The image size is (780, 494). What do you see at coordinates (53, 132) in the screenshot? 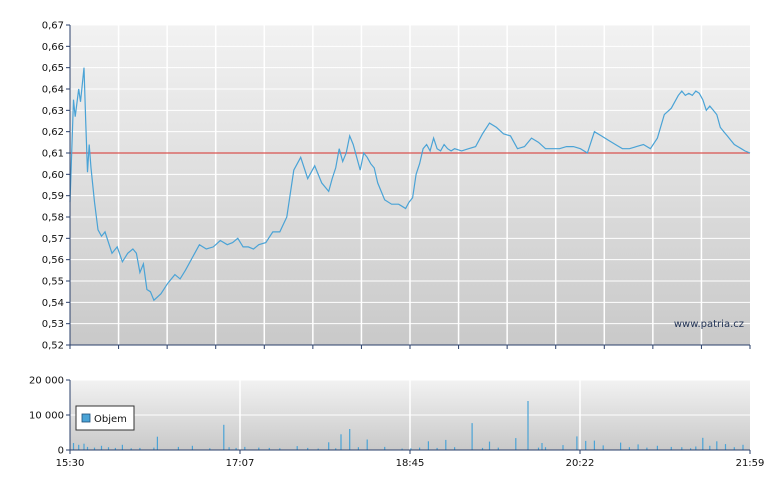
I see `price-y-tick-label: 0,62` at bounding box center [53, 132].